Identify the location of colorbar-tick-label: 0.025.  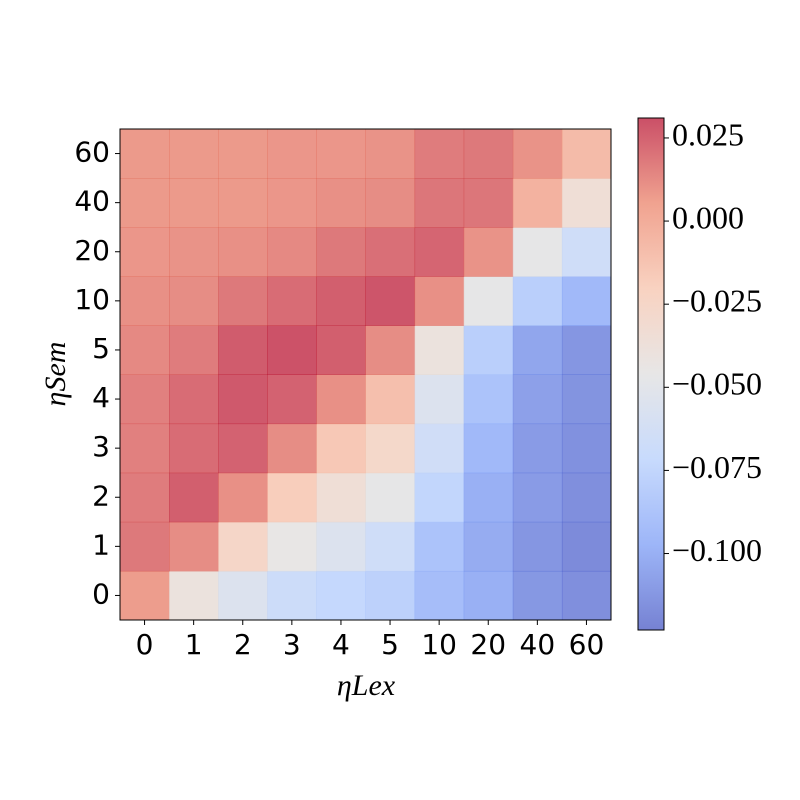
(708, 134).